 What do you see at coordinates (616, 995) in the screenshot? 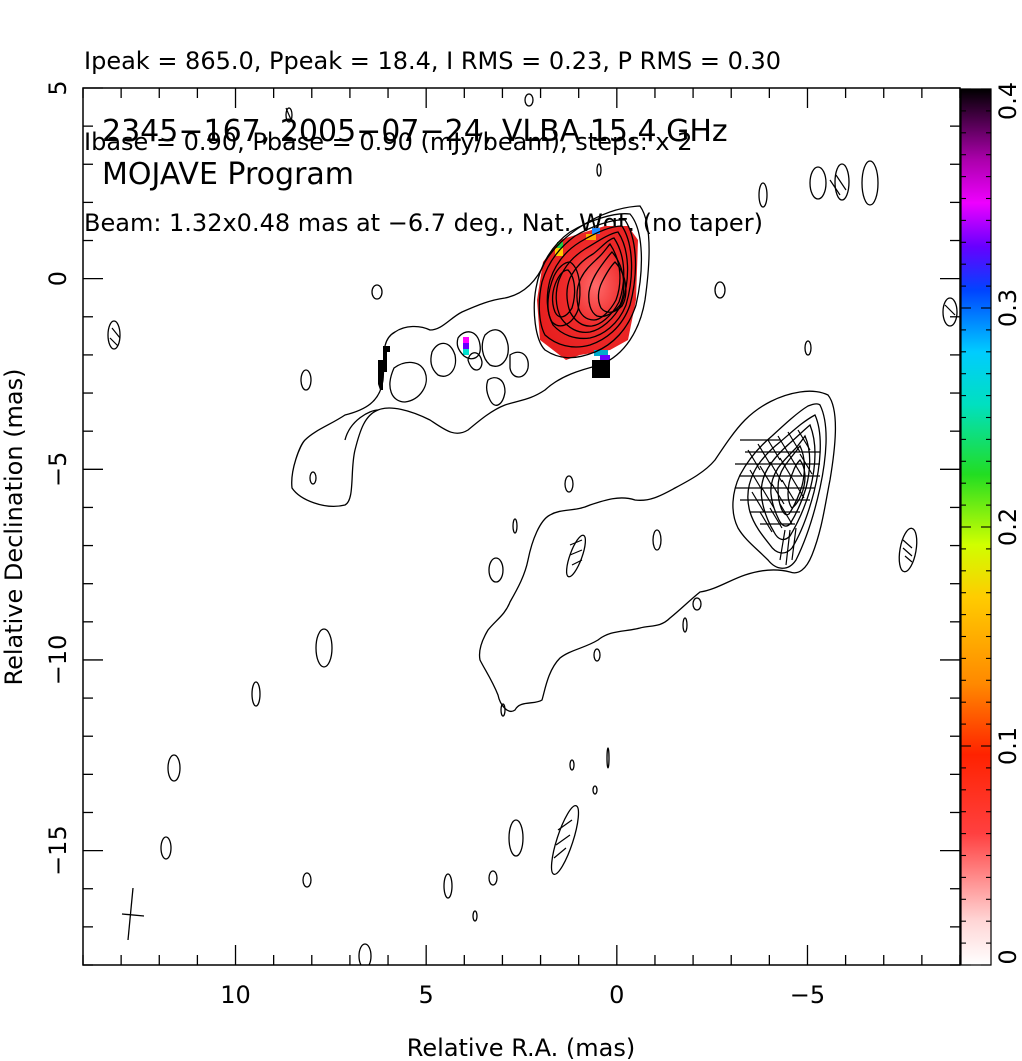
I see `x-tick-label: 0` at bounding box center [616, 995].